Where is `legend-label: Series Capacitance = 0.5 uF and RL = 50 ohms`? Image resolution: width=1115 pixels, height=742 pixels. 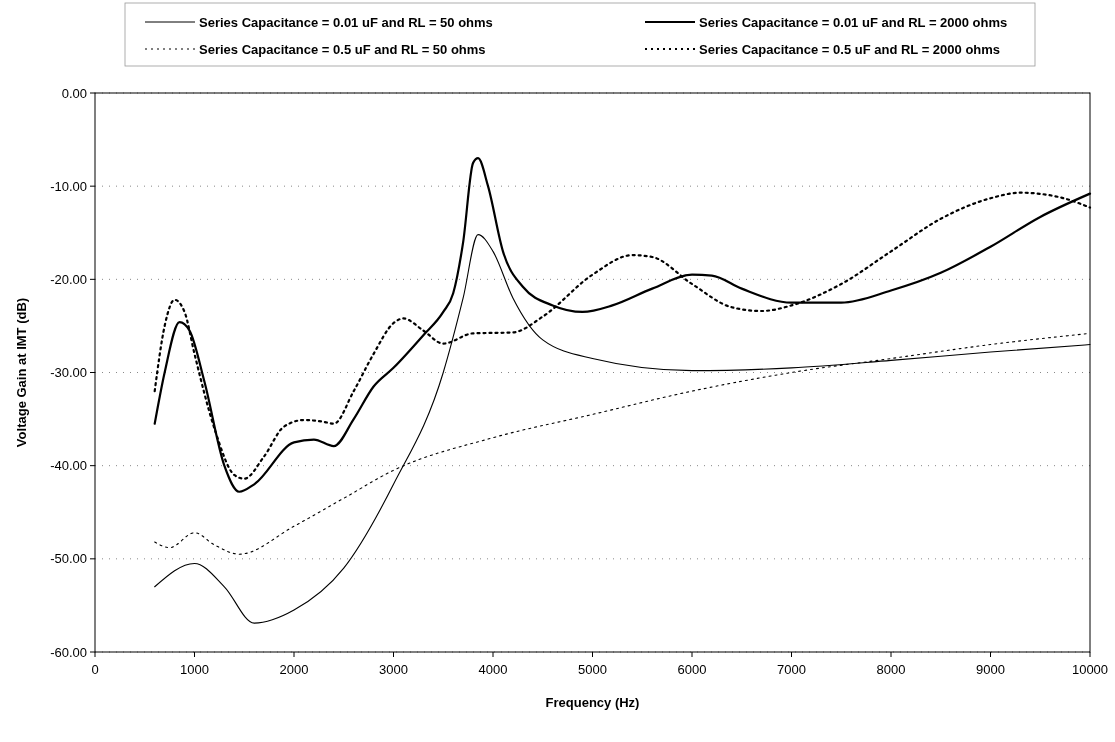 legend-label: Series Capacitance = 0.5 uF and RL = 50 ohms is located at coordinates (342, 49).